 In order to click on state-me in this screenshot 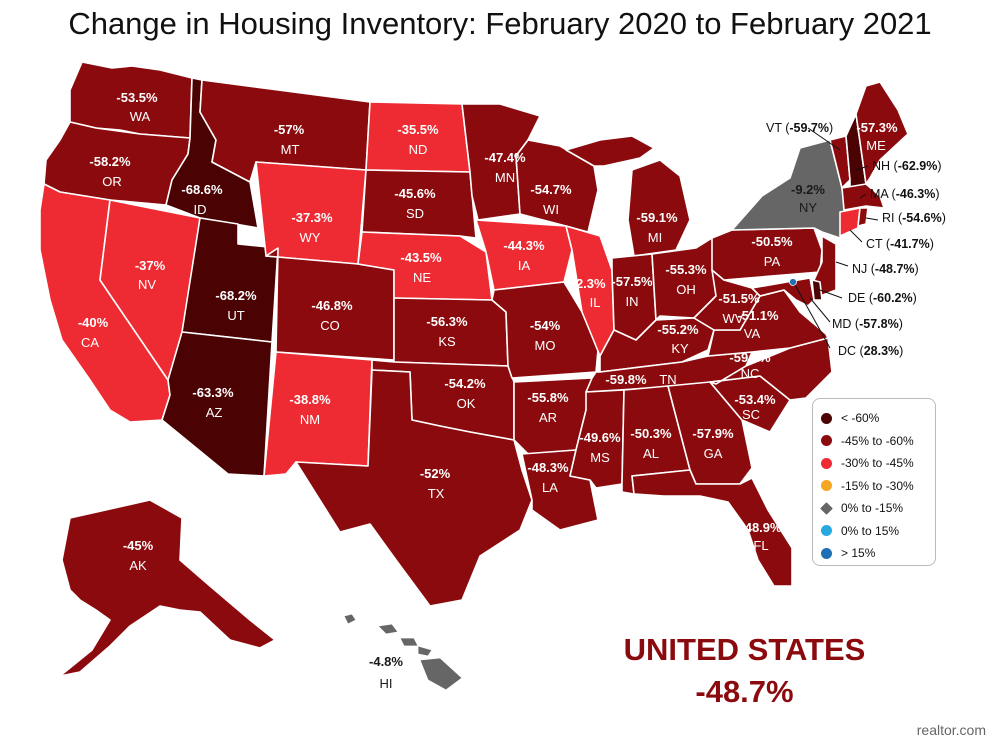, I will do `click(882, 133)`.